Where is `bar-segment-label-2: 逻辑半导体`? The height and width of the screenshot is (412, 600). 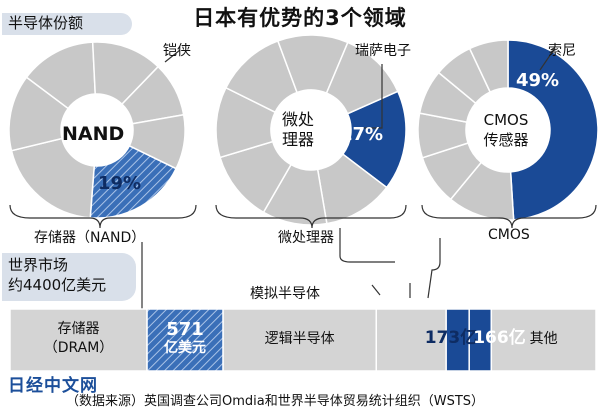
bar-segment-label-2: 逻辑半导体 is located at coordinates (299, 339).